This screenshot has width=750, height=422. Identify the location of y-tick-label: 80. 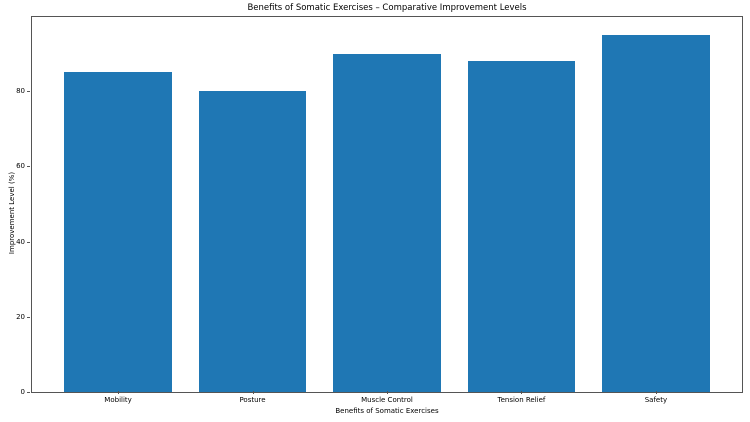
(20, 91).